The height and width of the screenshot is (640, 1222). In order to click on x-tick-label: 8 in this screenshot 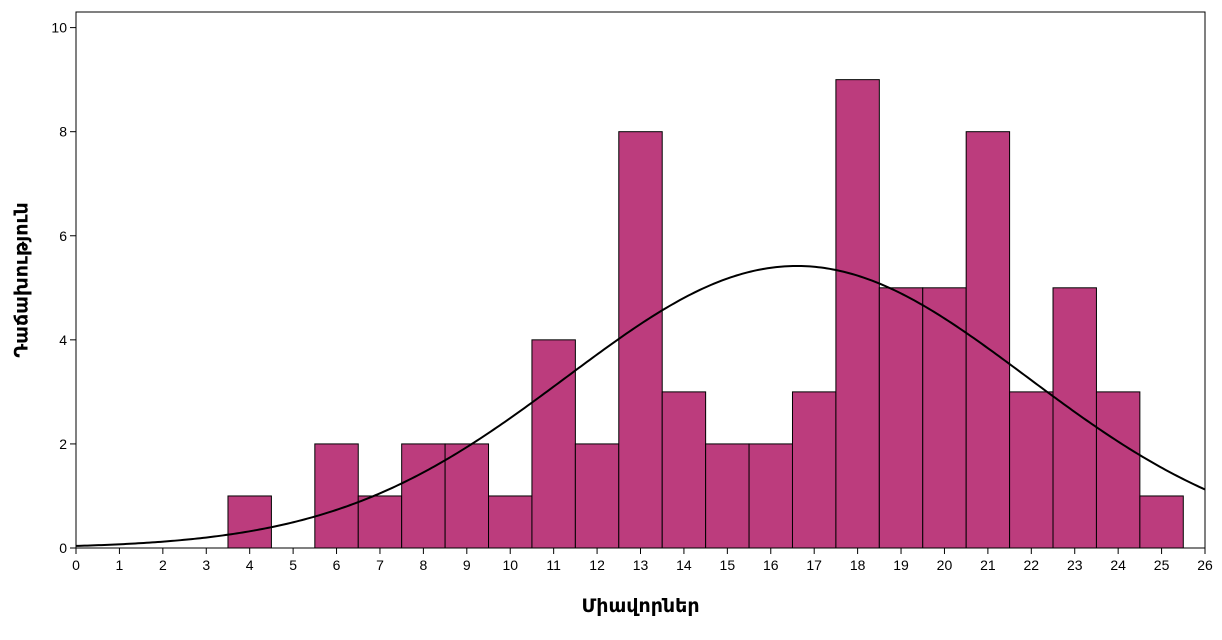, I will do `click(423, 565)`.